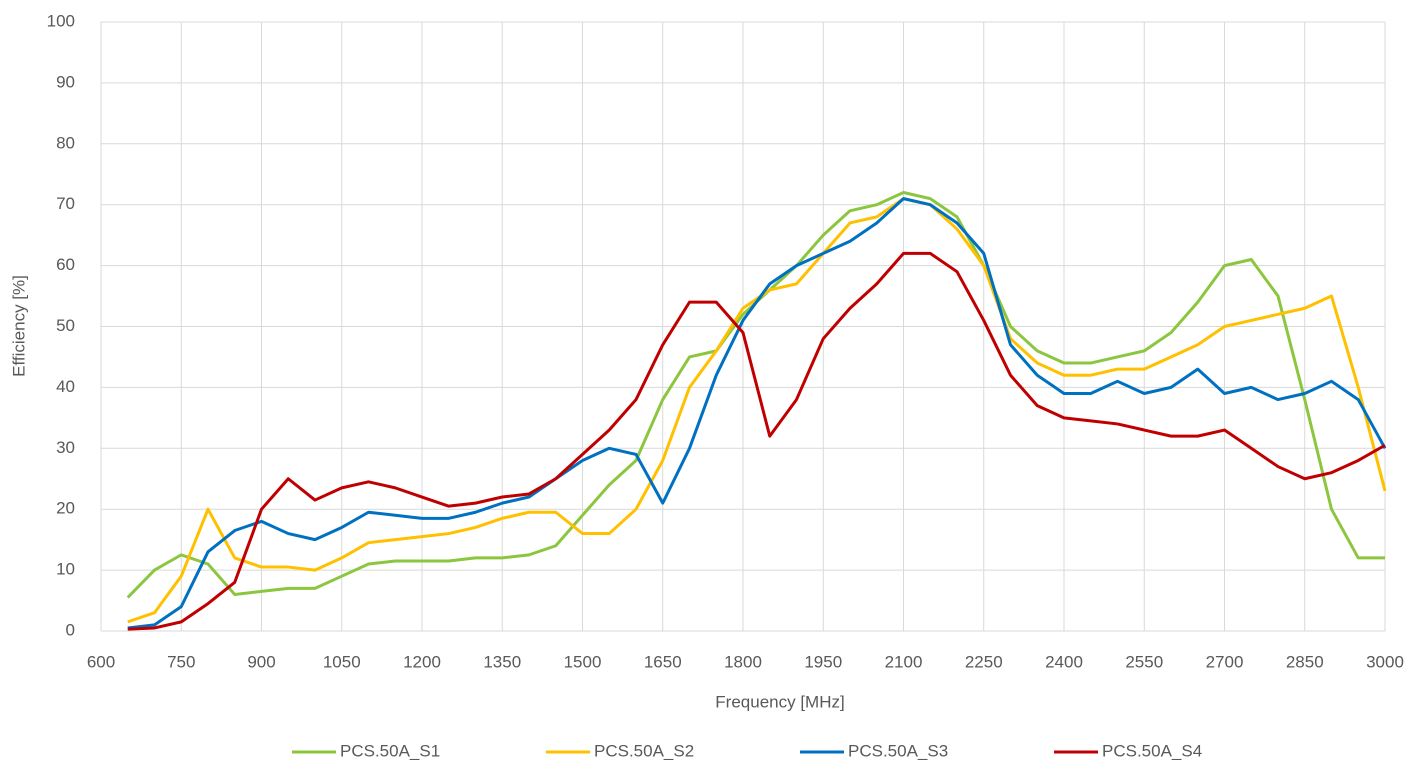 The image size is (1426, 772). What do you see at coordinates (70, 629) in the screenshot?
I see `y-tick-label: 0` at bounding box center [70, 629].